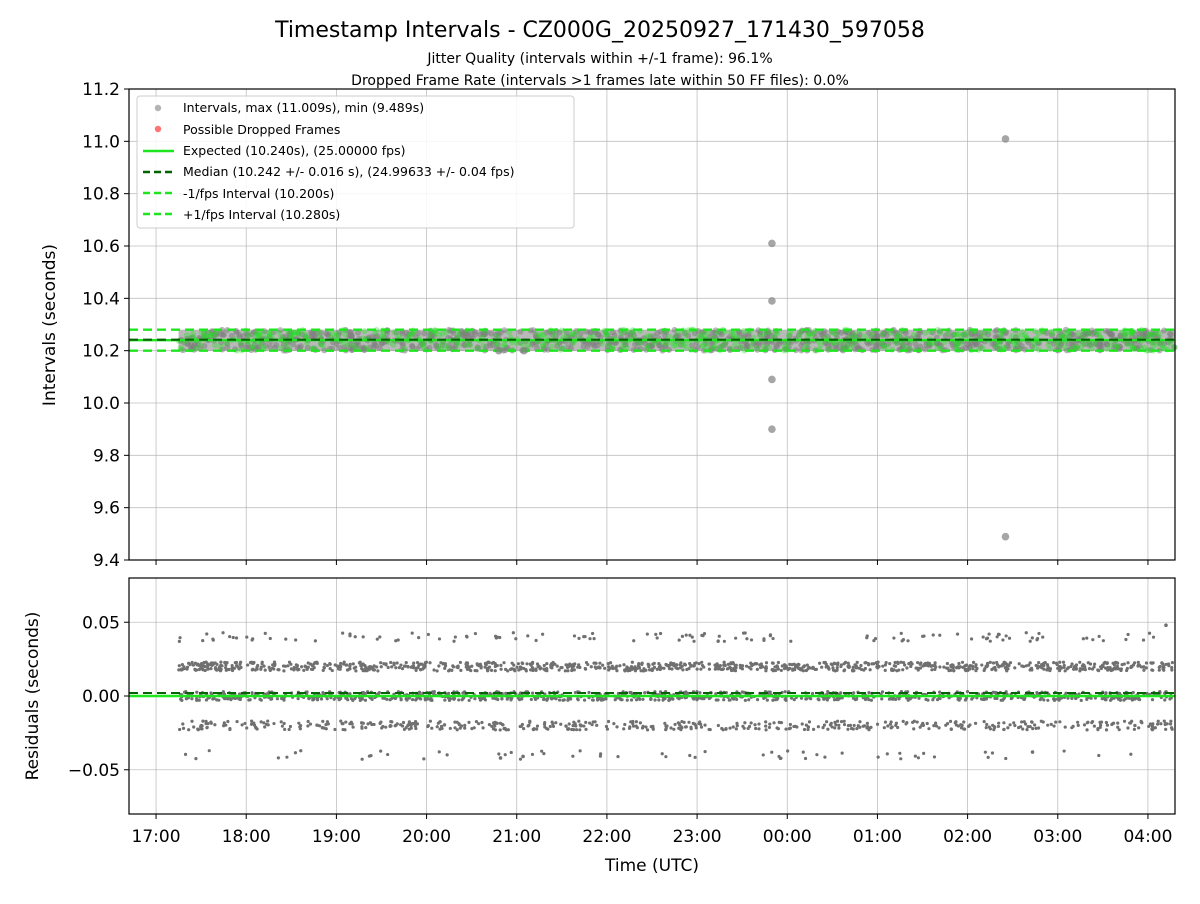 The image size is (1200, 904). What do you see at coordinates (101, 90) in the screenshot?
I see `top-y-tick-label: 11.2` at bounding box center [101, 90].